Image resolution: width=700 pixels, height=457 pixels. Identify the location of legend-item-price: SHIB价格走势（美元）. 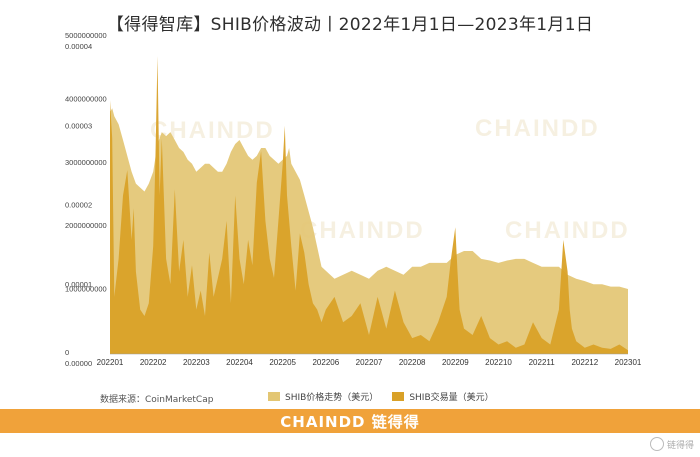
(323, 396).